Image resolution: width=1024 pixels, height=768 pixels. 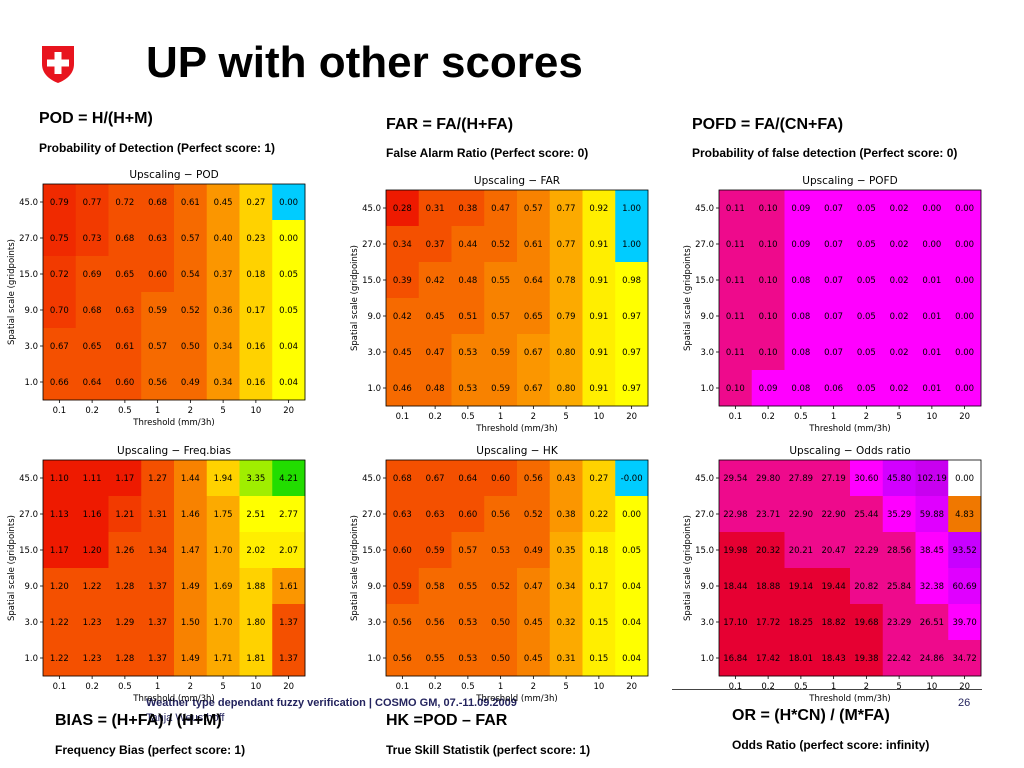 I want to click on cell-value-label: 0.23, so click(x=255, y=239).